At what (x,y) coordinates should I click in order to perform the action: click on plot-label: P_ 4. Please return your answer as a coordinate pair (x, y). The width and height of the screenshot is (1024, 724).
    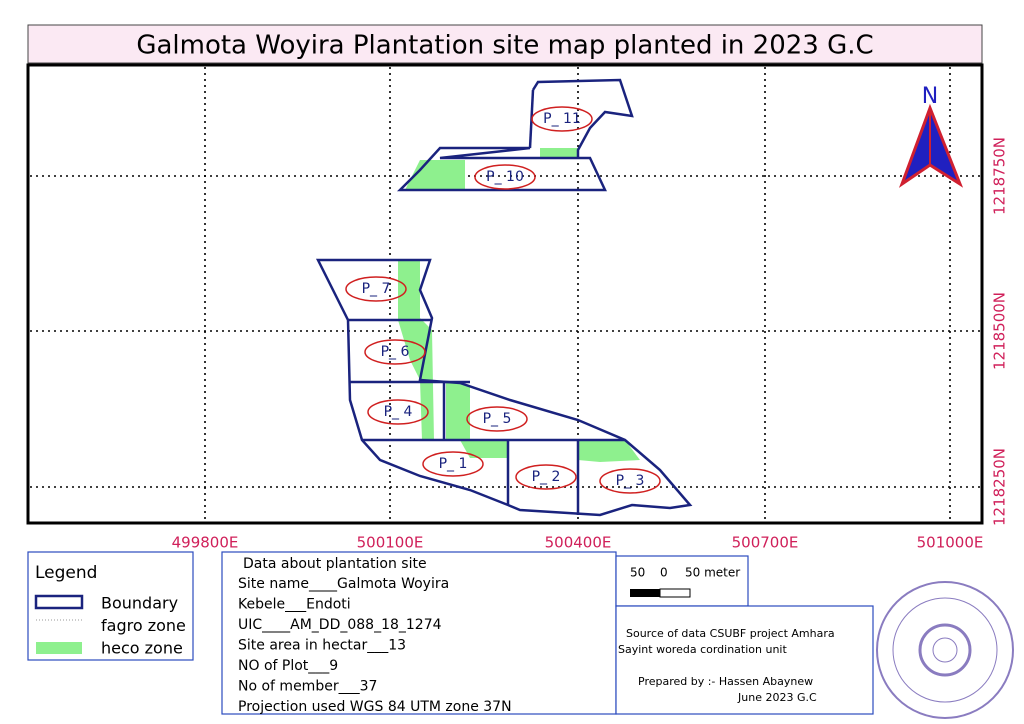
    Looking at the image, I should click on (398, 412).